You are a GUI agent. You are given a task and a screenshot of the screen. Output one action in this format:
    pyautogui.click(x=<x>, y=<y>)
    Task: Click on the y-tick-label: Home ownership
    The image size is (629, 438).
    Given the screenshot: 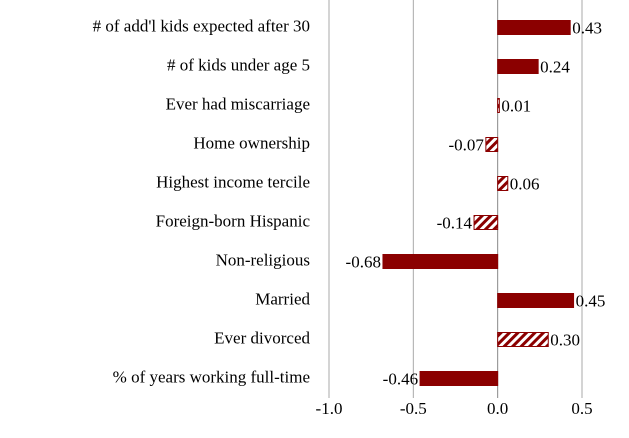 What is the action you would take?
    pyautogui.click(x=251, y=142)
    